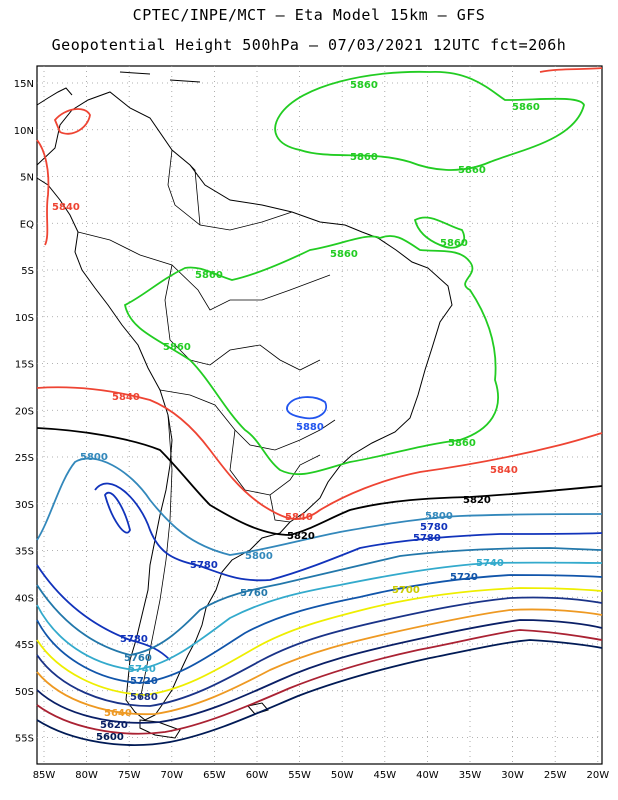  What do you see at coordinates (110, 737) in the screenshot?
I see `contour-label: 5600` at bounding box center [110, 737].